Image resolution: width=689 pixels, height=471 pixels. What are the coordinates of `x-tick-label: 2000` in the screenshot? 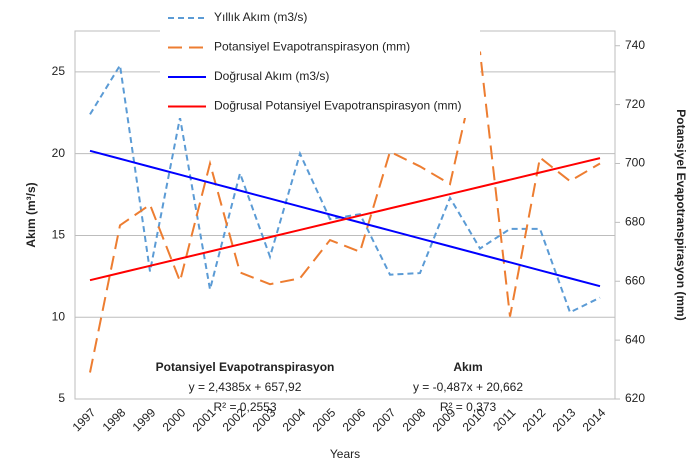 It's located at (174, 419).